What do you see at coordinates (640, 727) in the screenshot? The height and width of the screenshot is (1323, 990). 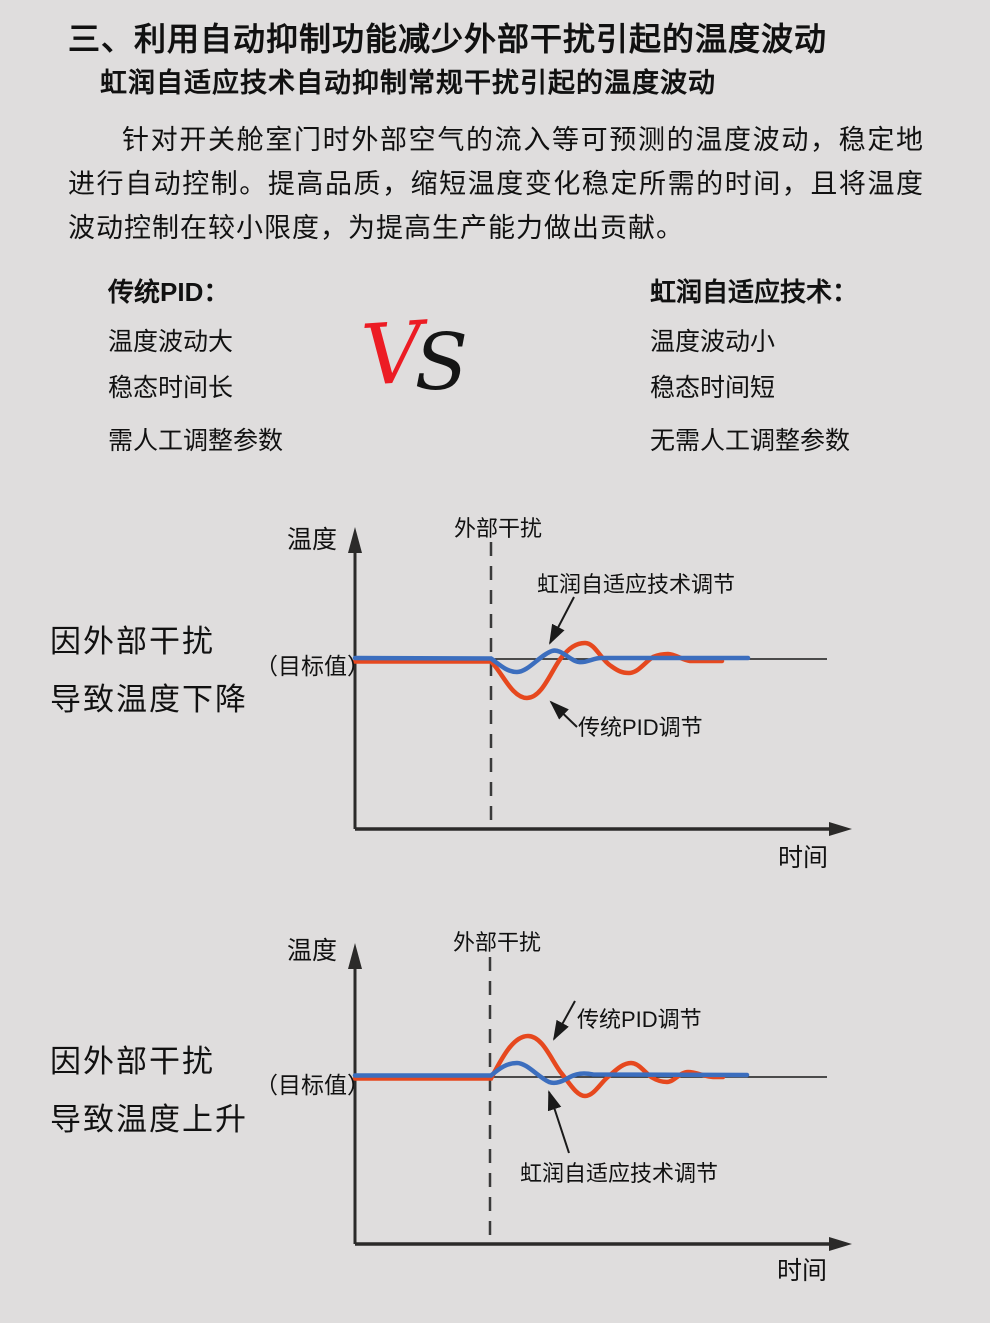 I see `chart1-pid-series-label: 传统PID调节` at bounding box center [640, 727].